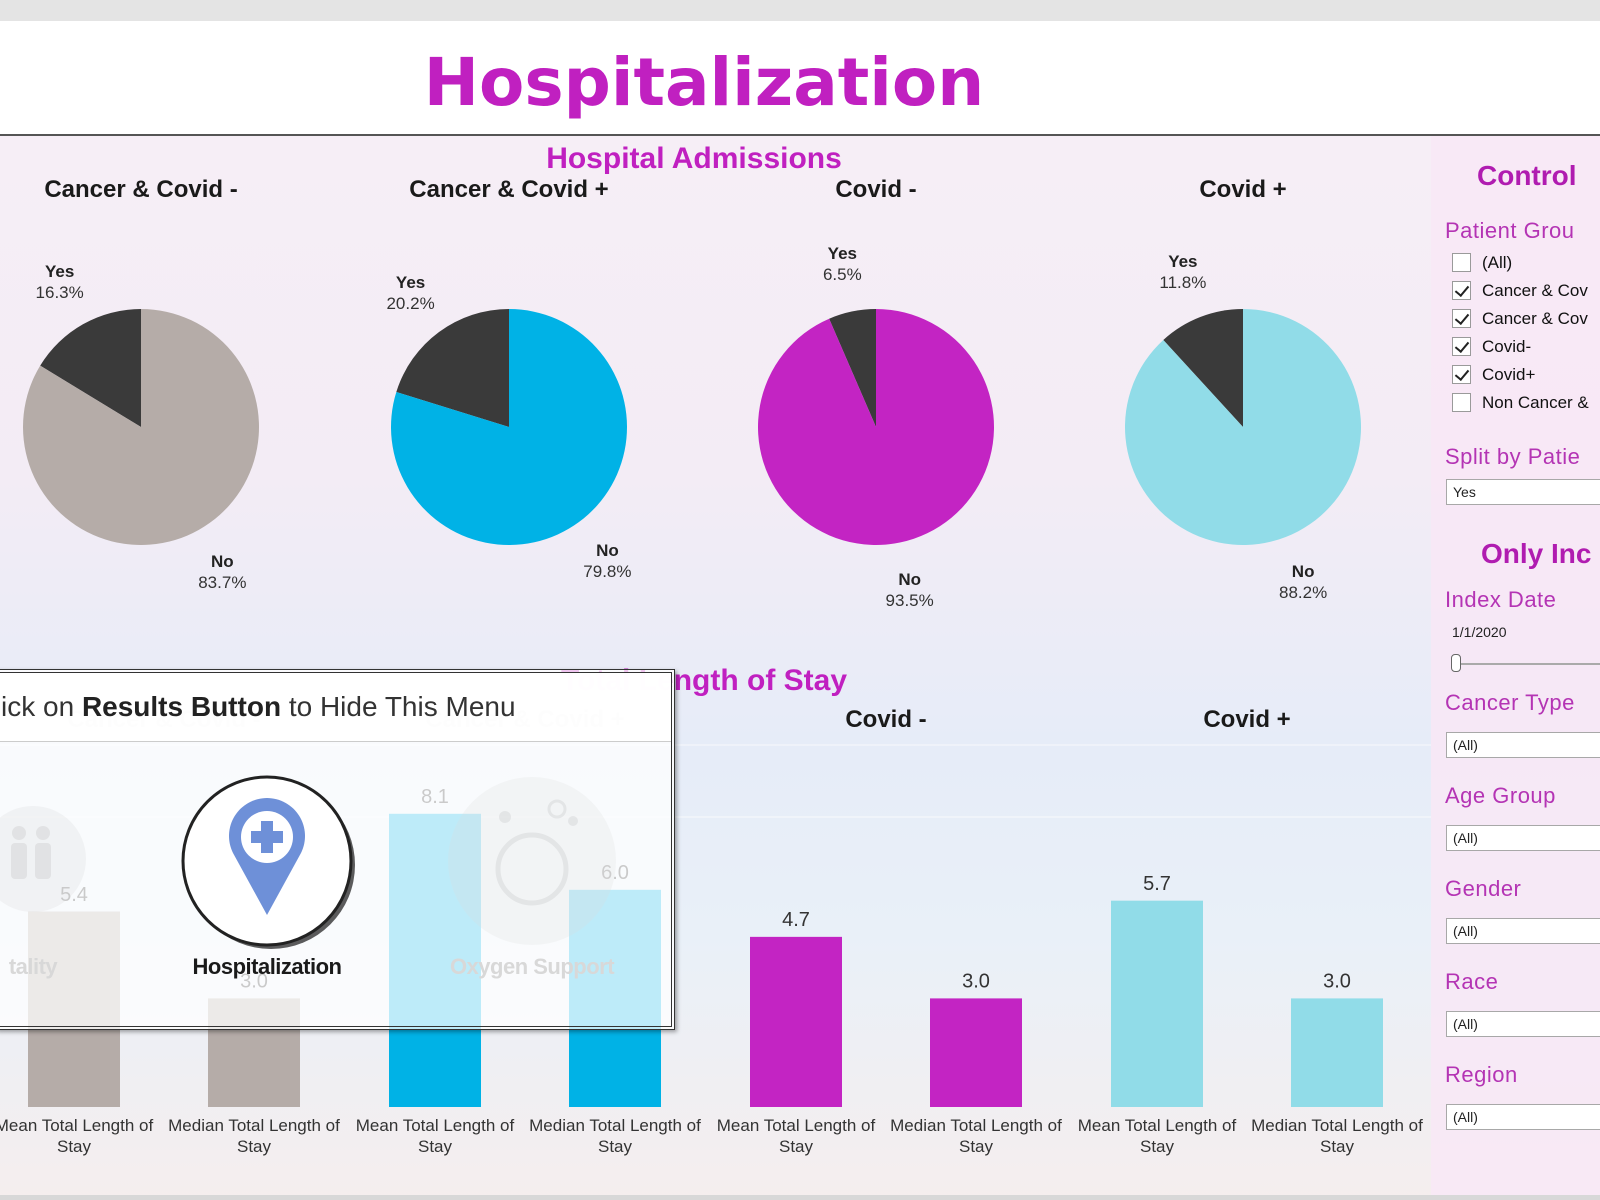 This screenshot has height=1200, width=1600. I want to click on control-label: Cancer Type, so click(1510, 702).